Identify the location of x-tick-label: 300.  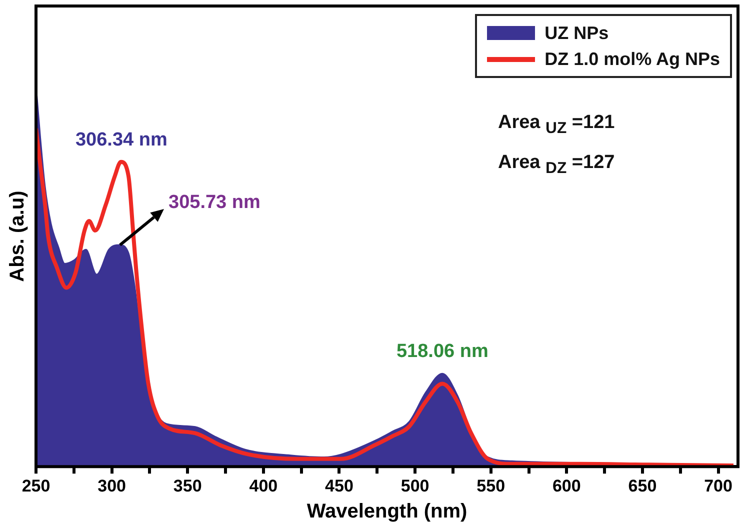
(112, 486).